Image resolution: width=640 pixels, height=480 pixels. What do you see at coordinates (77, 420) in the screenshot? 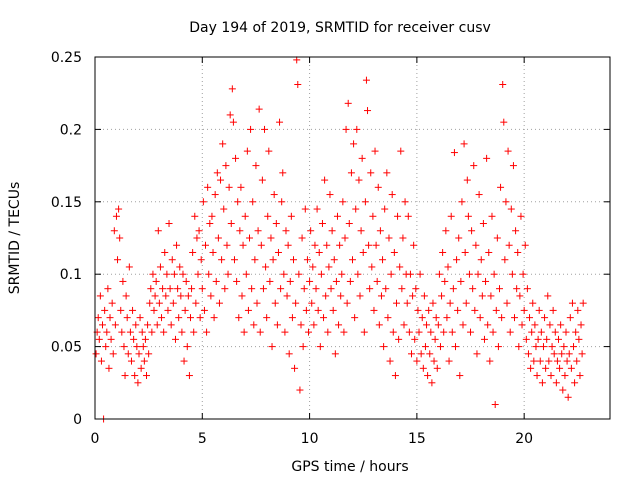
I see `y-tick-label: 0` at bounding box center [77, 420].